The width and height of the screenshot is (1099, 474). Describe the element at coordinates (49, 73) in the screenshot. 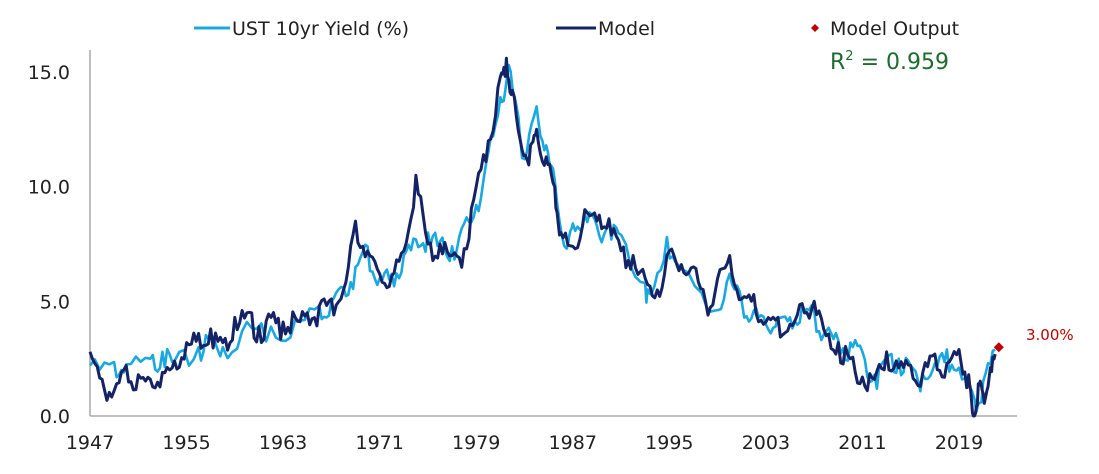

I see `y-tick-label: 15.0` at that location.